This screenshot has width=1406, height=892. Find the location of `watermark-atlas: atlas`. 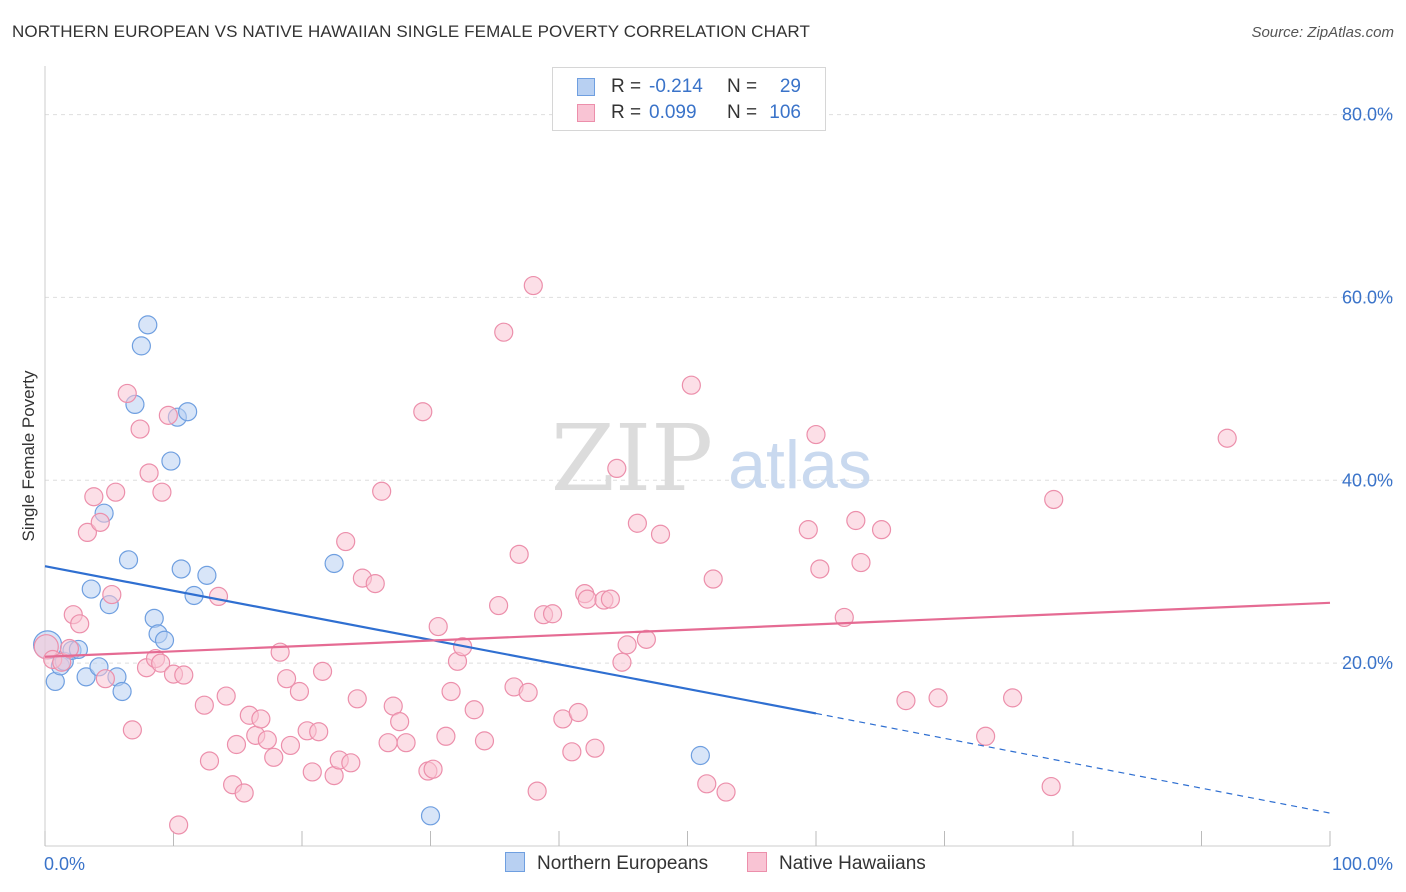

watermark-atlas: atlas is located at coordinates (800, 465).